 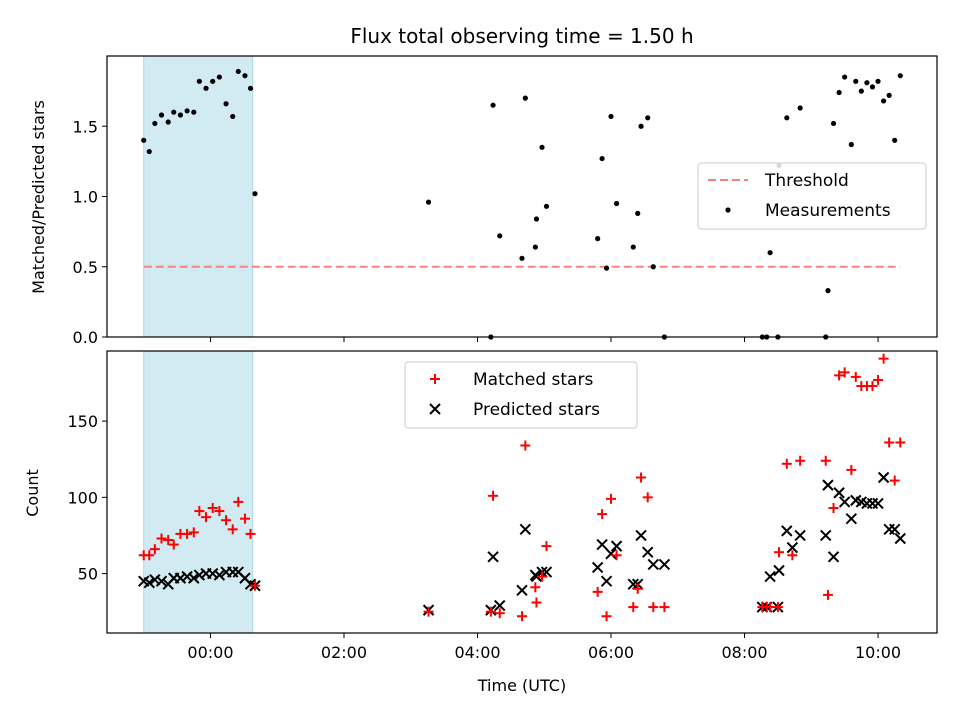 I want to click on legend-predicted-swatch, so click(x=435, y=409).